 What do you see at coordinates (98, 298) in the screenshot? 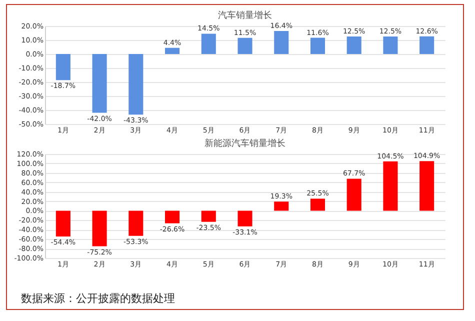
I see `source-note: 数据来源：公开披露的数据处理` at bounding box center [98, 298].